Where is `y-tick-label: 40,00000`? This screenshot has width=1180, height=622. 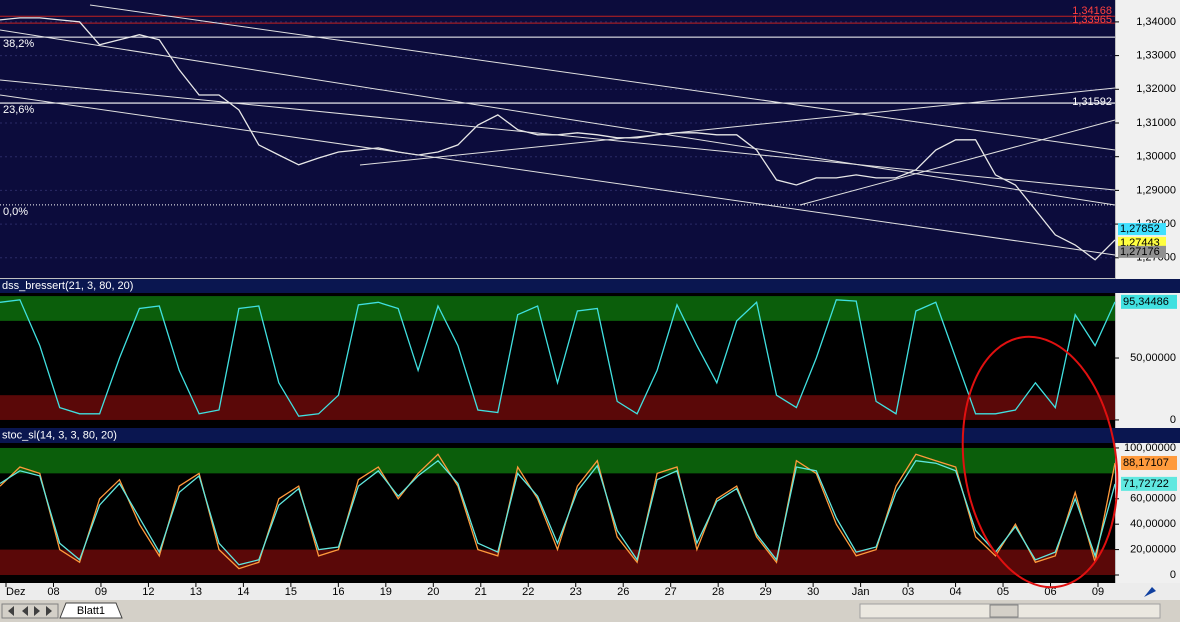
y-tick-label: 40,00000 is located at coordinates (1153, 524).